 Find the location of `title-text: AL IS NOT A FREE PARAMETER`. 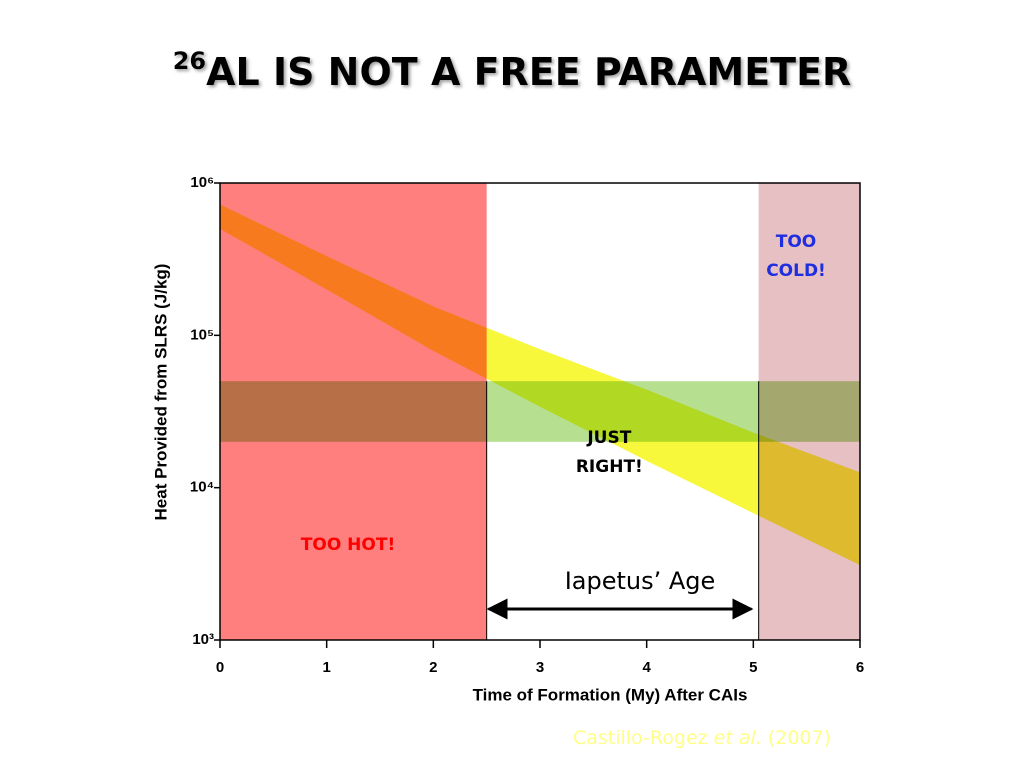

title-text: AL IS NOT A FREE PARAMETER is located at coordinates (528, 72).